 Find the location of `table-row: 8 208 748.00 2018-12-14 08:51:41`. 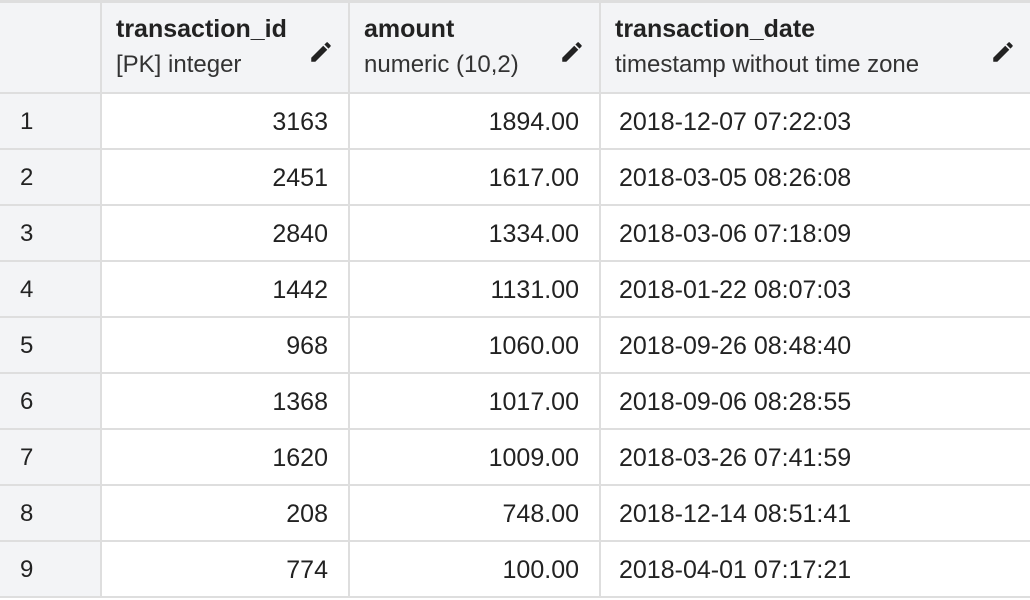

table-row: 8 208 748.00 2018-12-14 08:51:41 is located at coordinates (515, 514).